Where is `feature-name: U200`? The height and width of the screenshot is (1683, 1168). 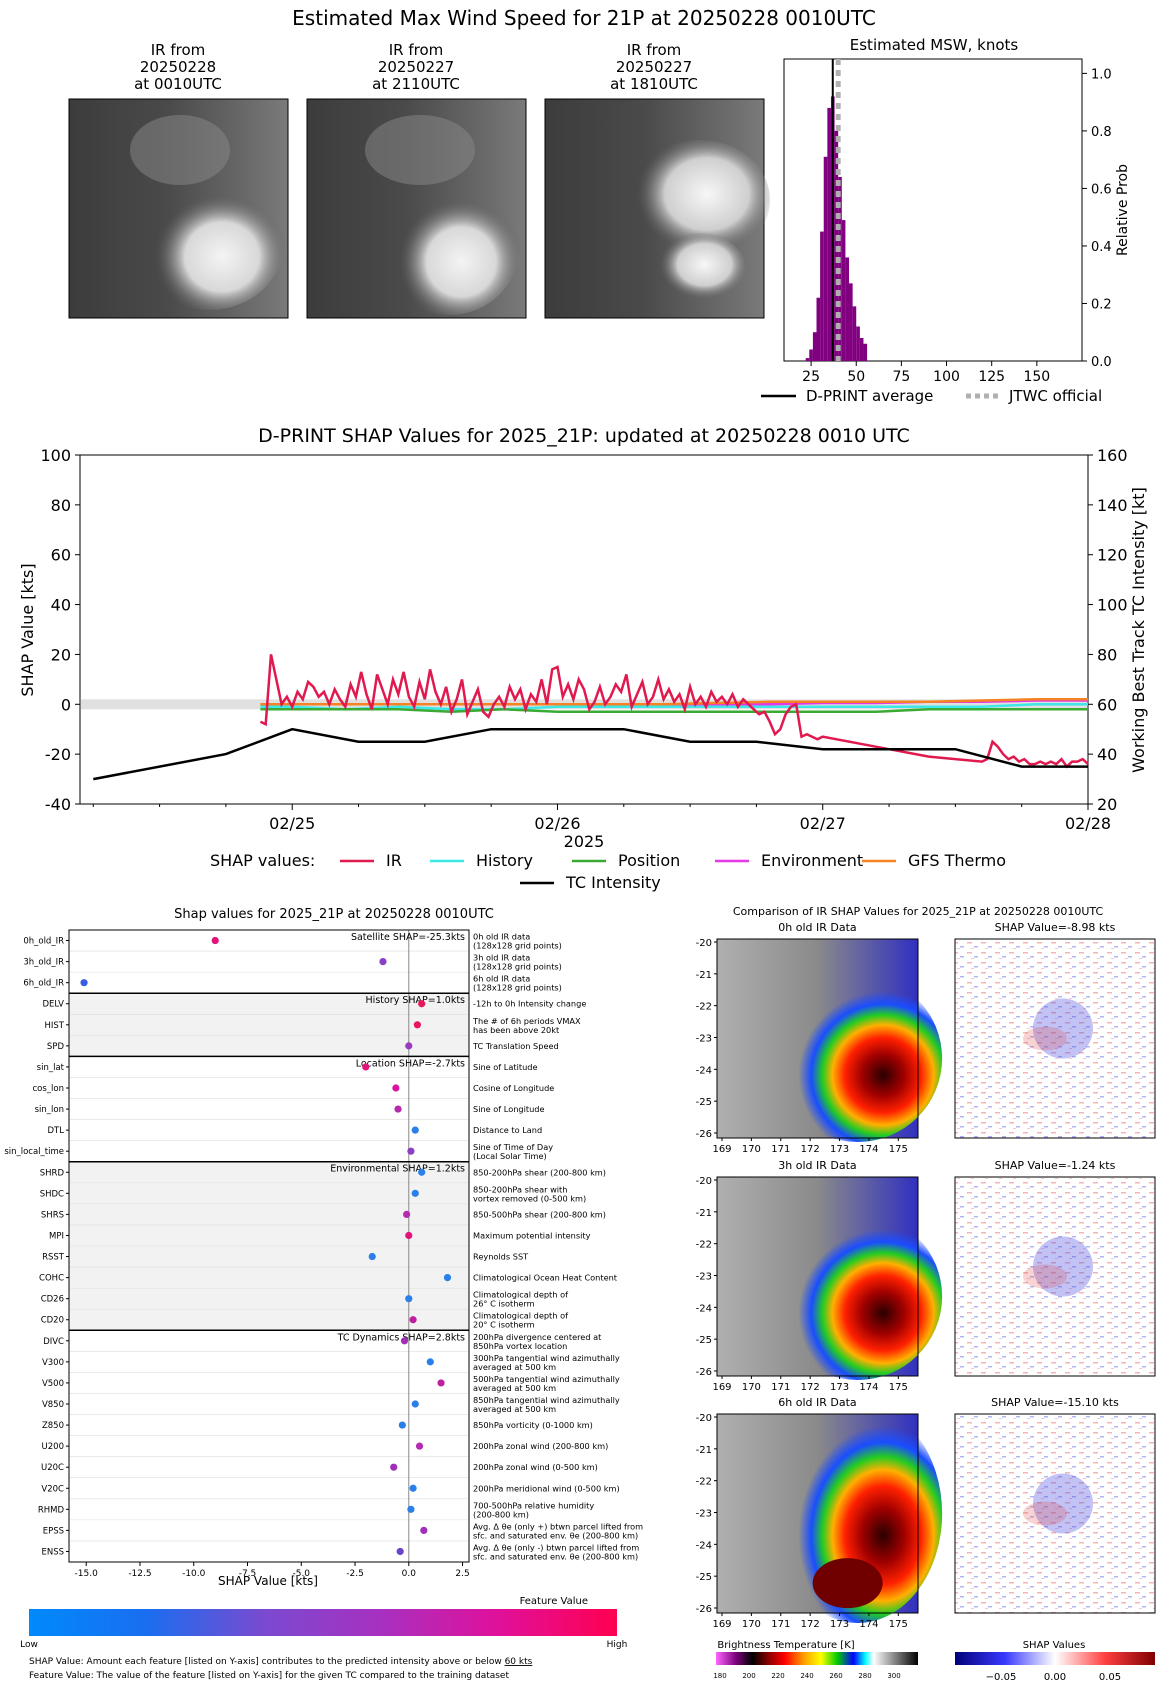 feature-name: U200 is located at coordinates (53, 1447).